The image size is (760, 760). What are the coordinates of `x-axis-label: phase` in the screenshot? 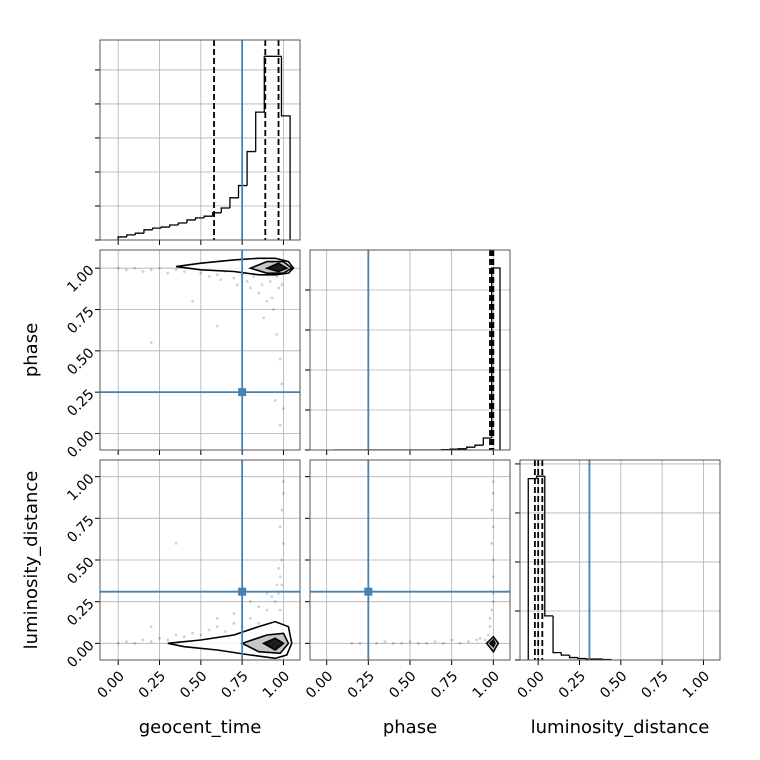 It's located at (410, 727).